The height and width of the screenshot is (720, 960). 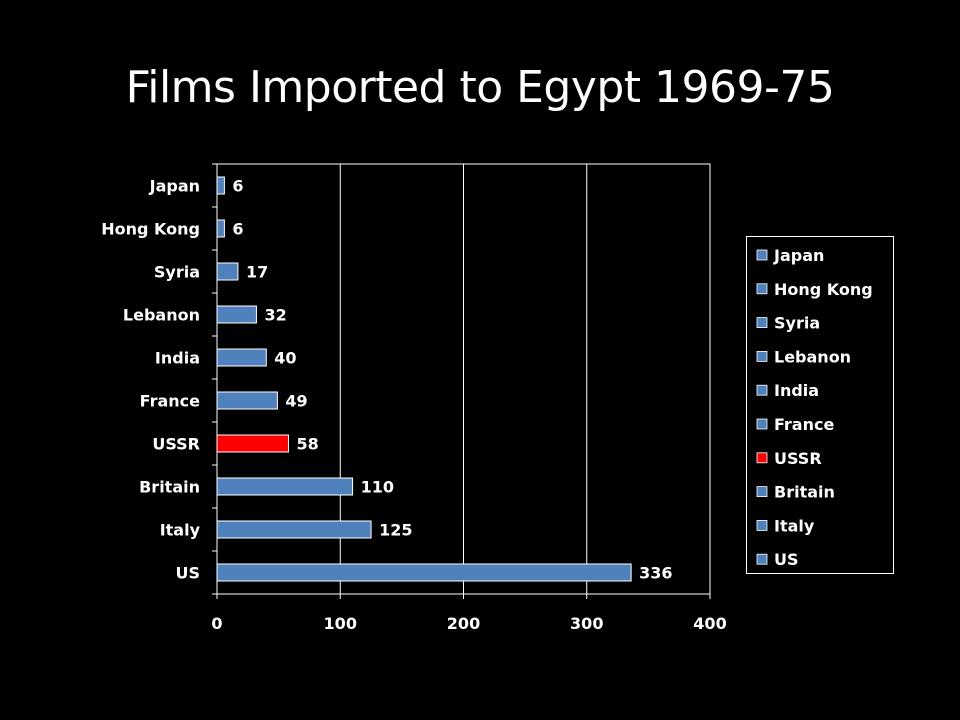 I want to click on data-label: 49, so click(x=296, y=401).